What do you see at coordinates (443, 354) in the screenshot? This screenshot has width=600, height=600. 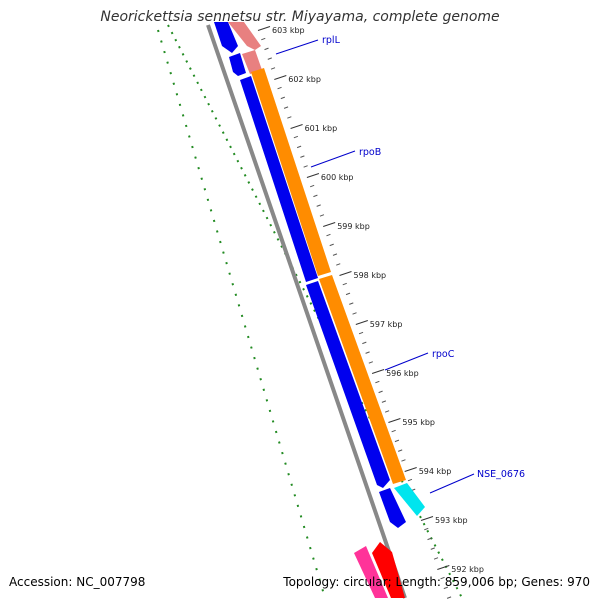 I see `gene-label-rpoC: rpoC` at bounding box center [443, 354].